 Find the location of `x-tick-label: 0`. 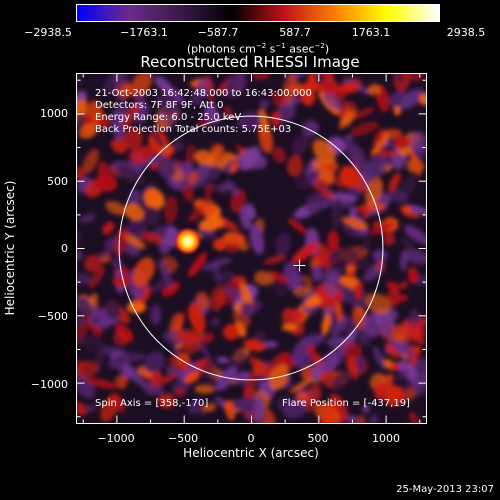

x-tick-label: 0 is located at coordinates (251, 438).